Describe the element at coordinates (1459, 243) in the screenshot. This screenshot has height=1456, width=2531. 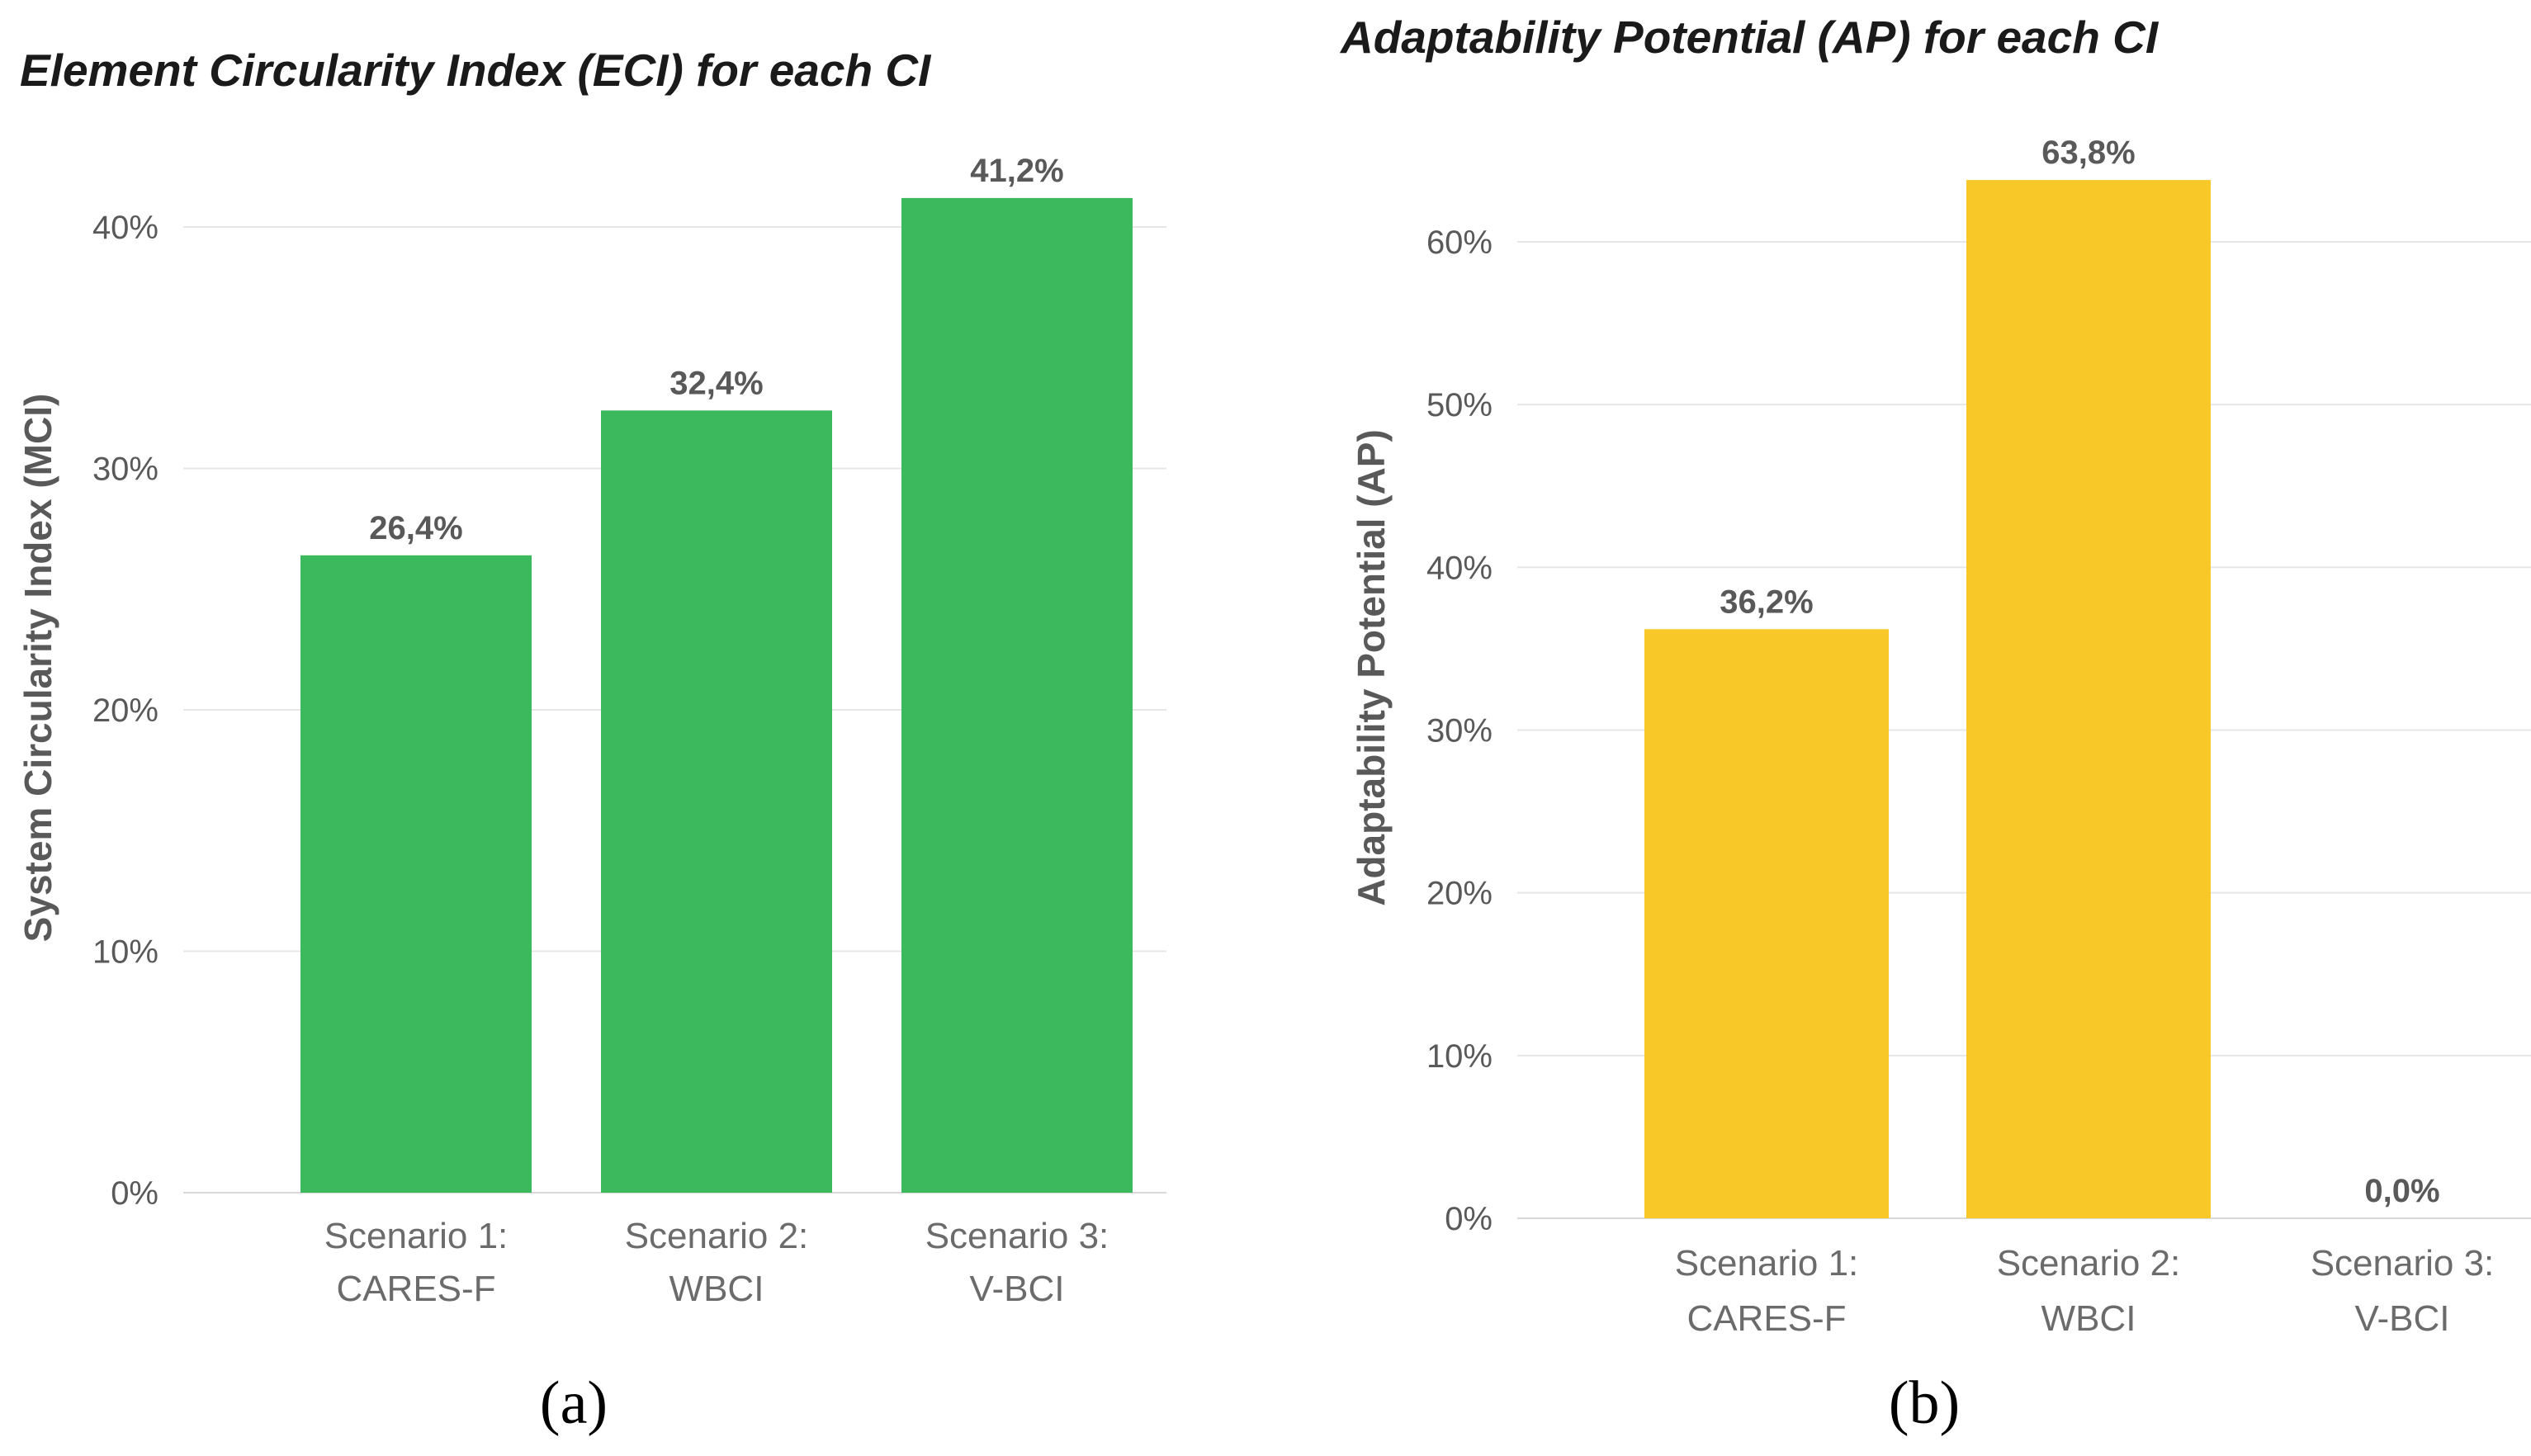
I see `ap-y-tick-label: 60%` at that location.